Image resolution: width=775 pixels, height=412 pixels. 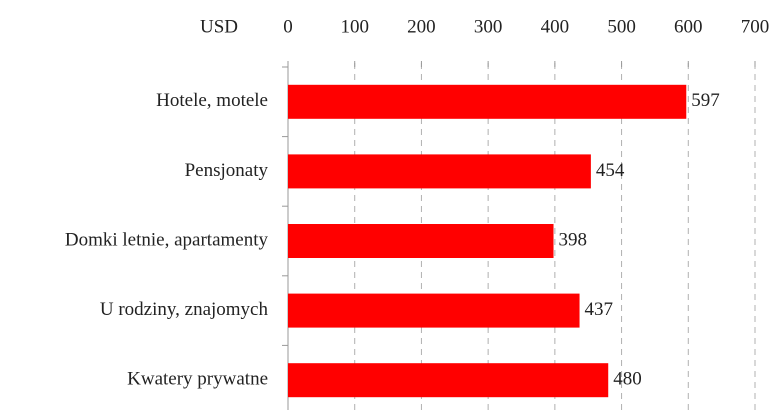 What do you see at coordinates (184, 309) in the screenshot?
I see `y-tick-label: U rodziny, znajomych` at bounding box center [184, 309].